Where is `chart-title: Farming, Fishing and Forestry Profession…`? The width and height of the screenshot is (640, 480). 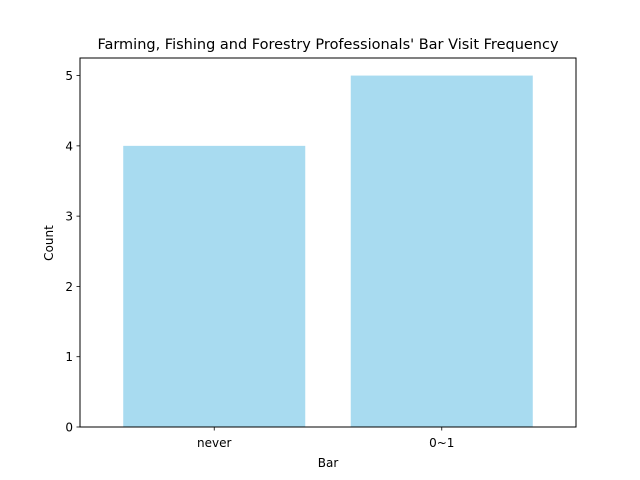 chart-title: Farming, Fishing and Forestry Profession… is located at coordinates (328, 45).